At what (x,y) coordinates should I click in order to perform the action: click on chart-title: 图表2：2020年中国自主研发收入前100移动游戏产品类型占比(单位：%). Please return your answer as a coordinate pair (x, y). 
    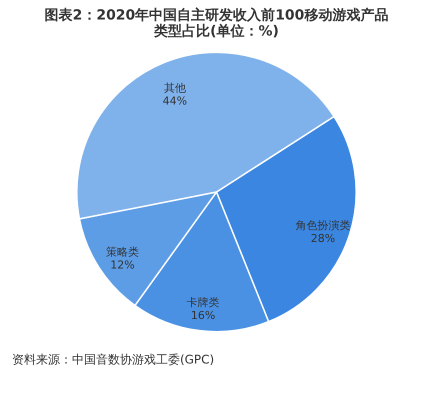
    Looking at the image, I should click on (216, 23).